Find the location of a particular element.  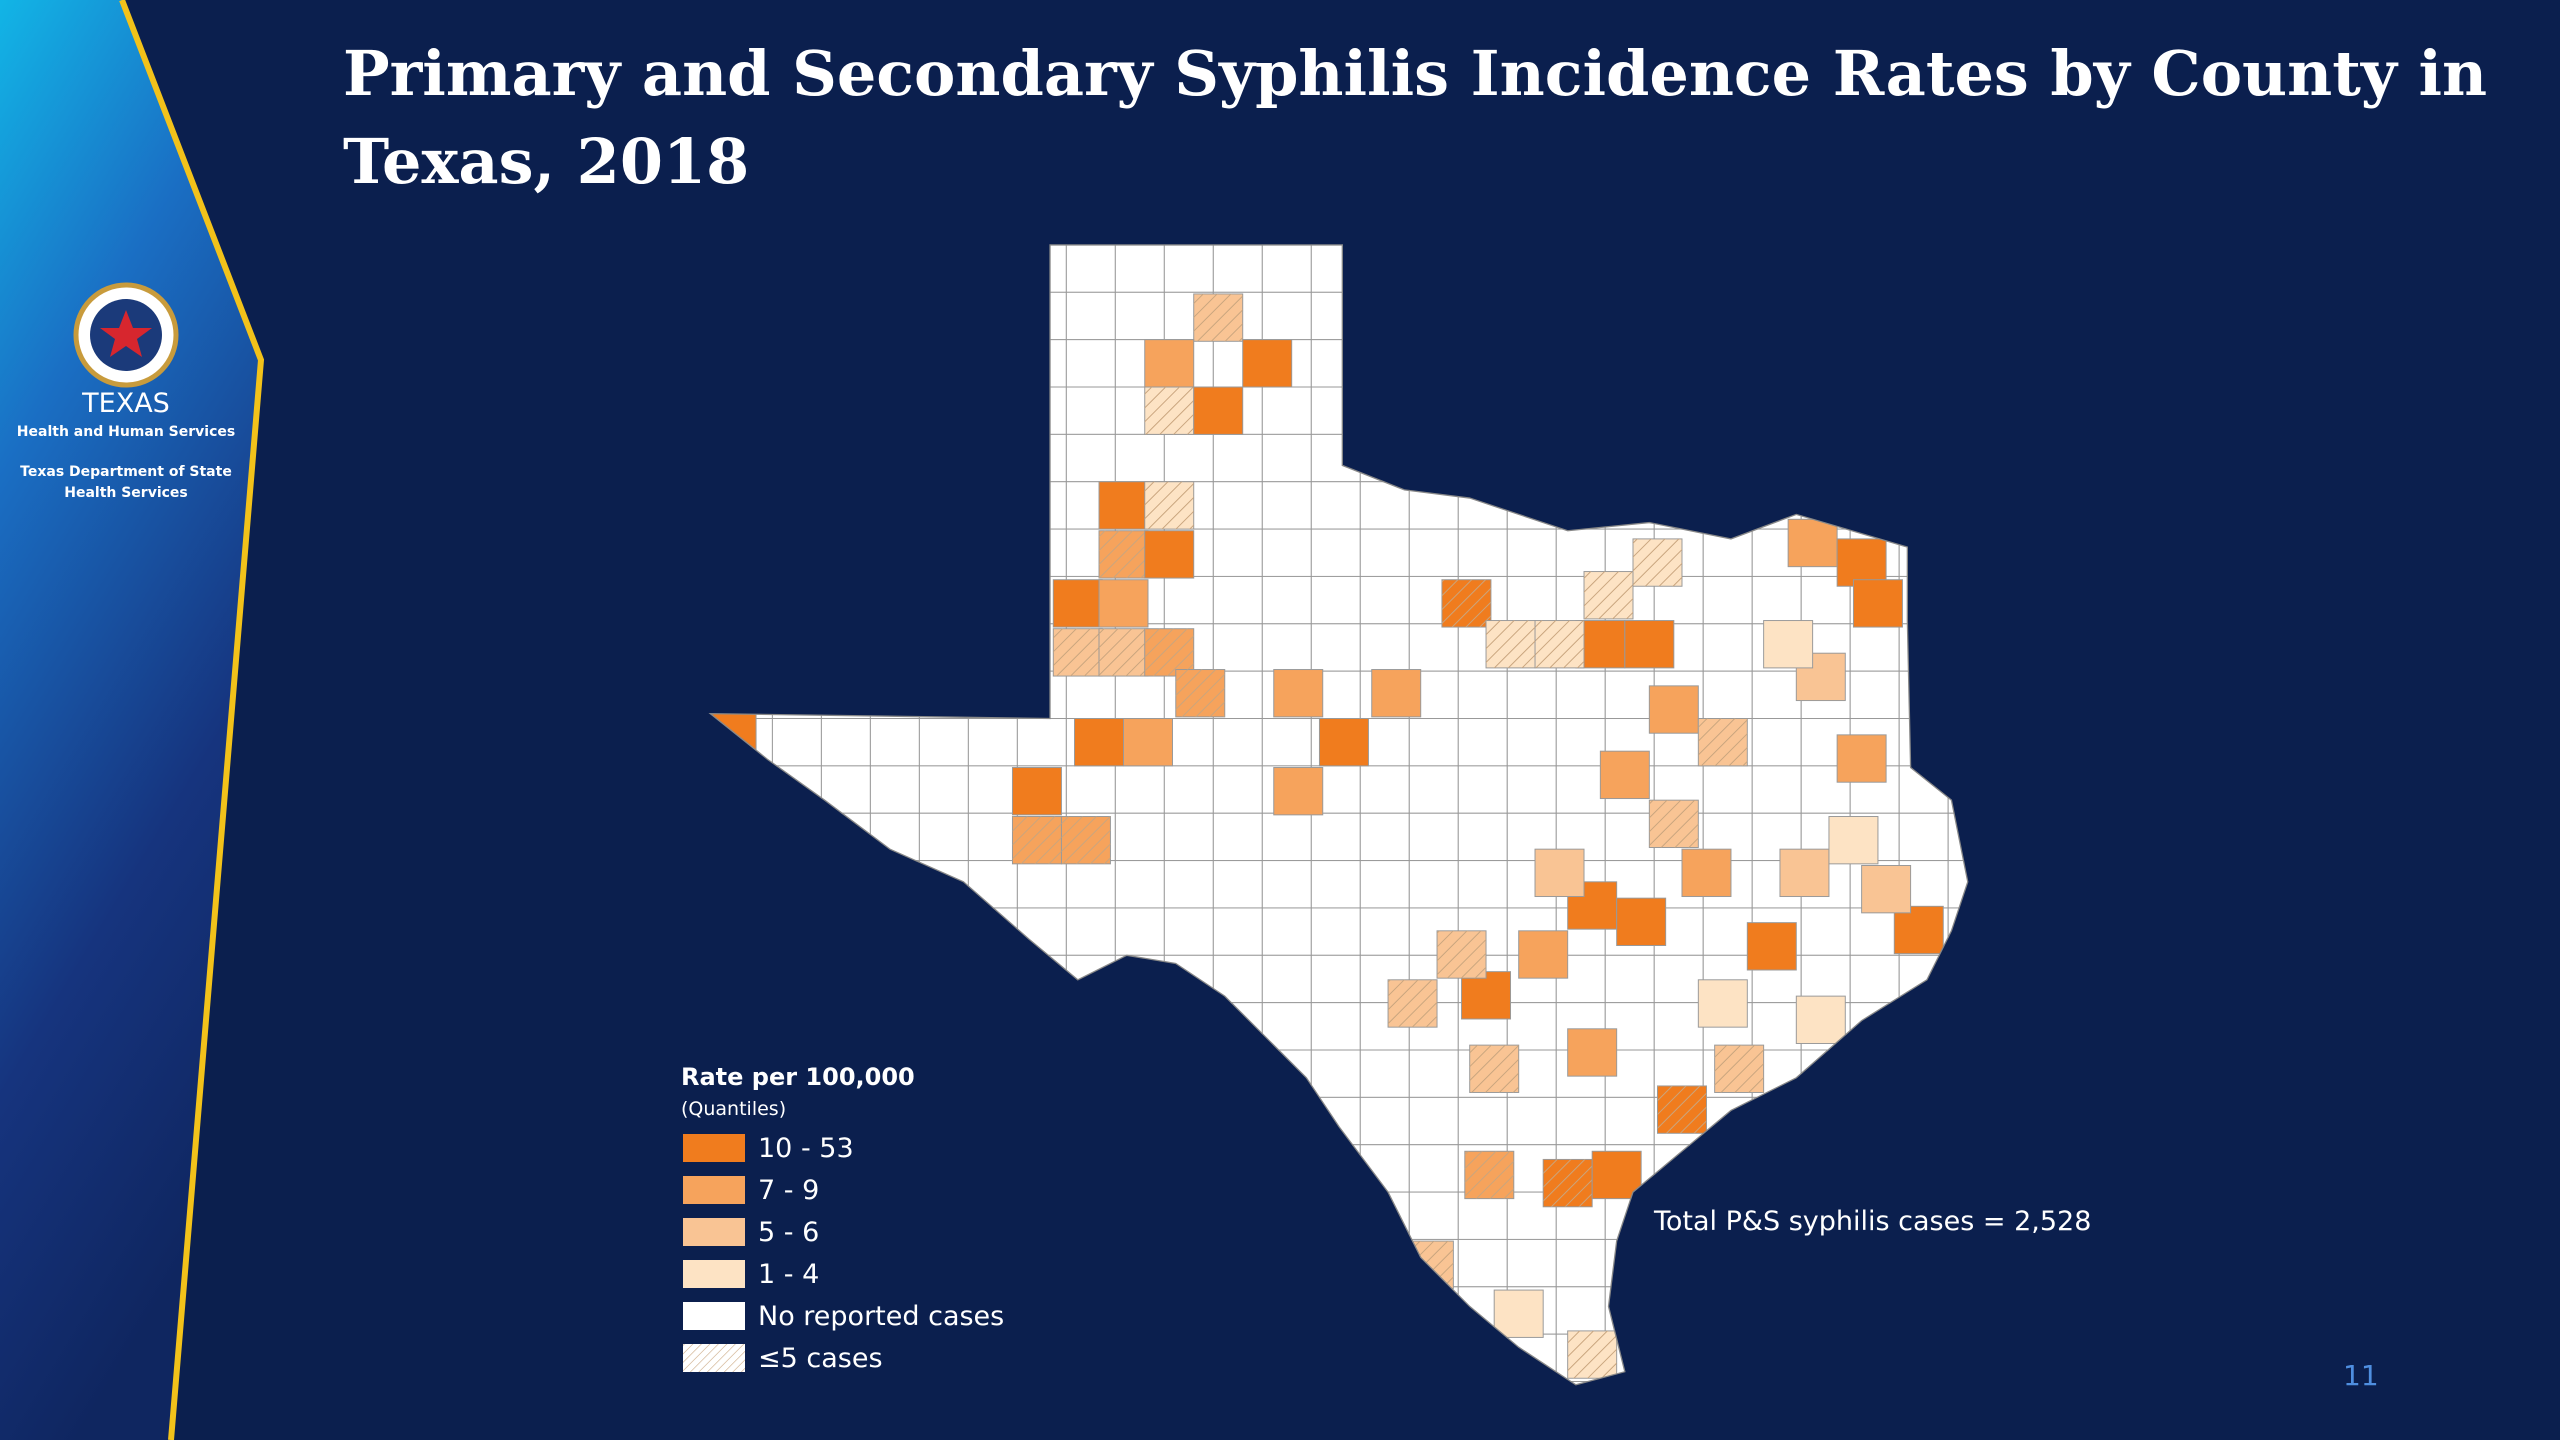

legend-title: Rate per 100,000 is located at coordinates (798, 1077).